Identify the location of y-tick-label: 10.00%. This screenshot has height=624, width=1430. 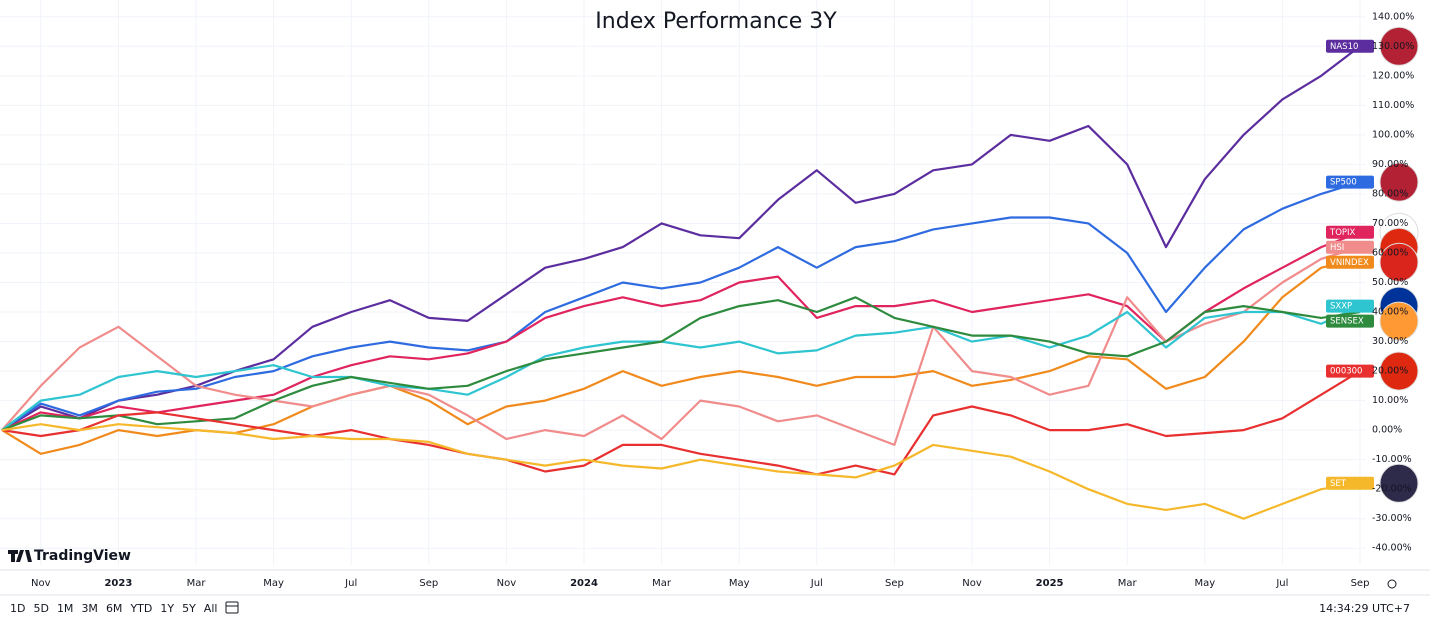
(1390, 400).